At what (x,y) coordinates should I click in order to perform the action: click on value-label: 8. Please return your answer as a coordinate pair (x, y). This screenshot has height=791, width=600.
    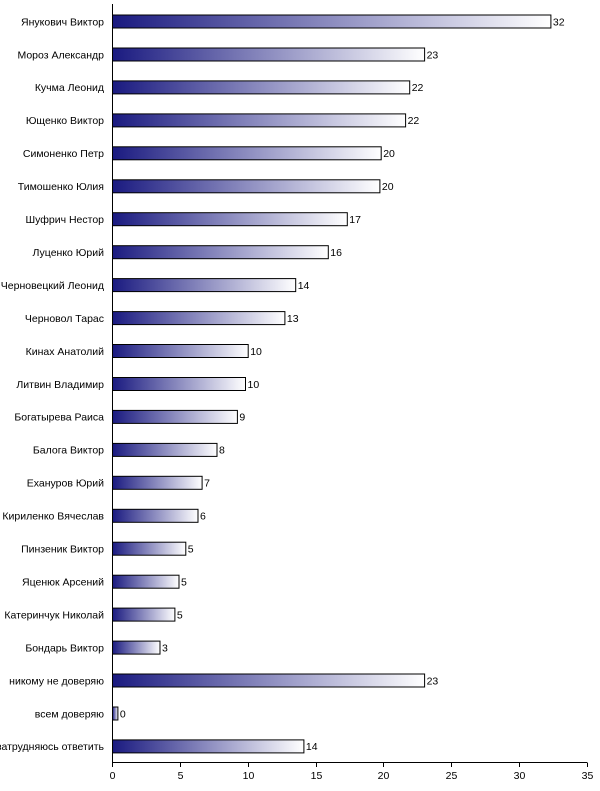
    Looking at the image, I should click on (222, 451).